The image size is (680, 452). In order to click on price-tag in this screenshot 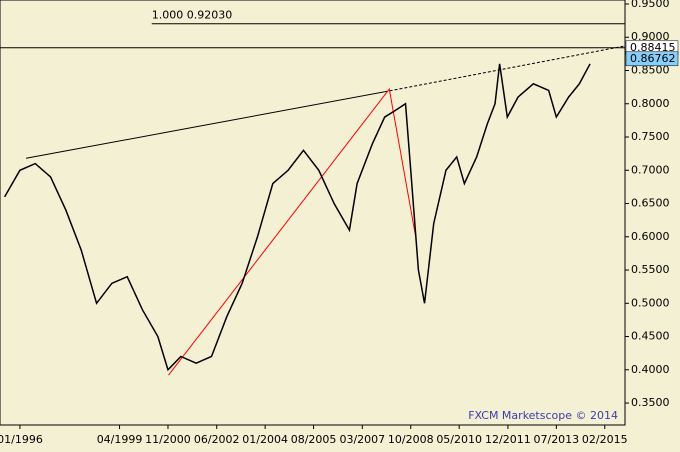, I will do `click(652, 59)`.